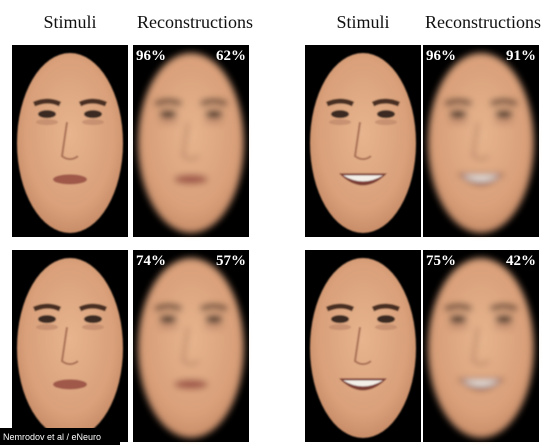 This screenshot has height=445, width=550. I want to click on credit-bg, so click(60, 436).